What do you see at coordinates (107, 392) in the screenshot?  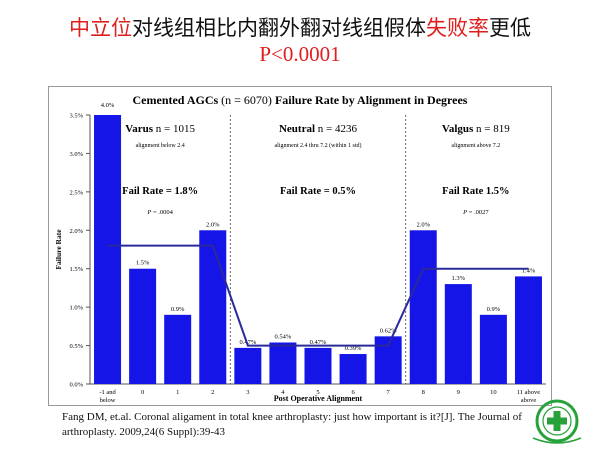 I see `x-tick-label: -1 and` at bounding box center [107, 392].